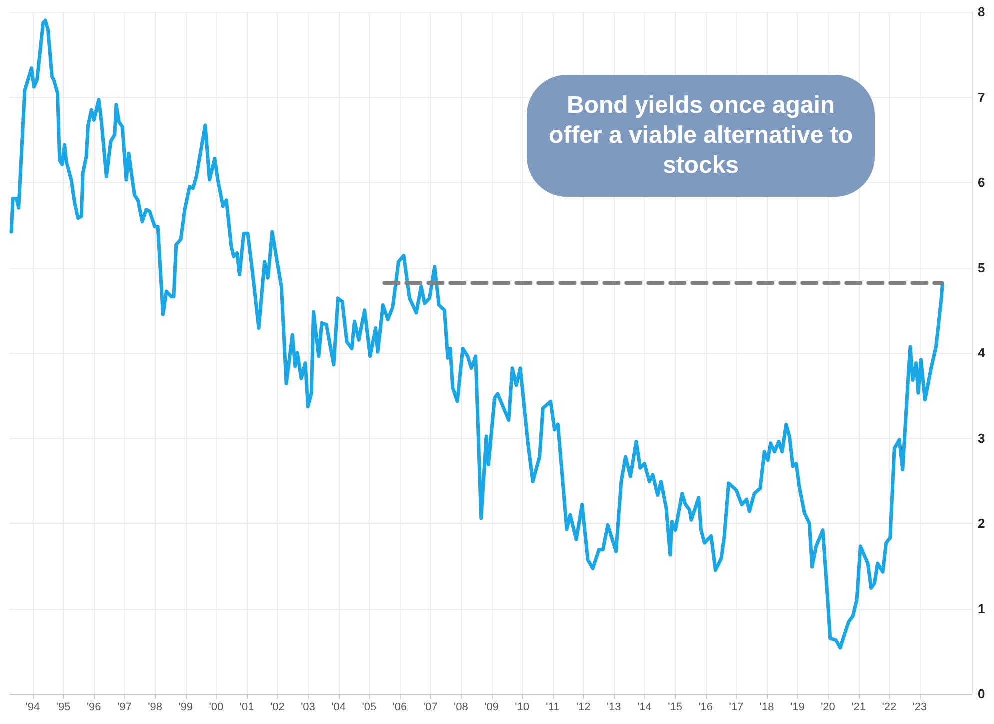  What do you see at coordinates (94, 708) in the screenshot?
I see `x-tick-label: '96` at bounding box center [94, 708].